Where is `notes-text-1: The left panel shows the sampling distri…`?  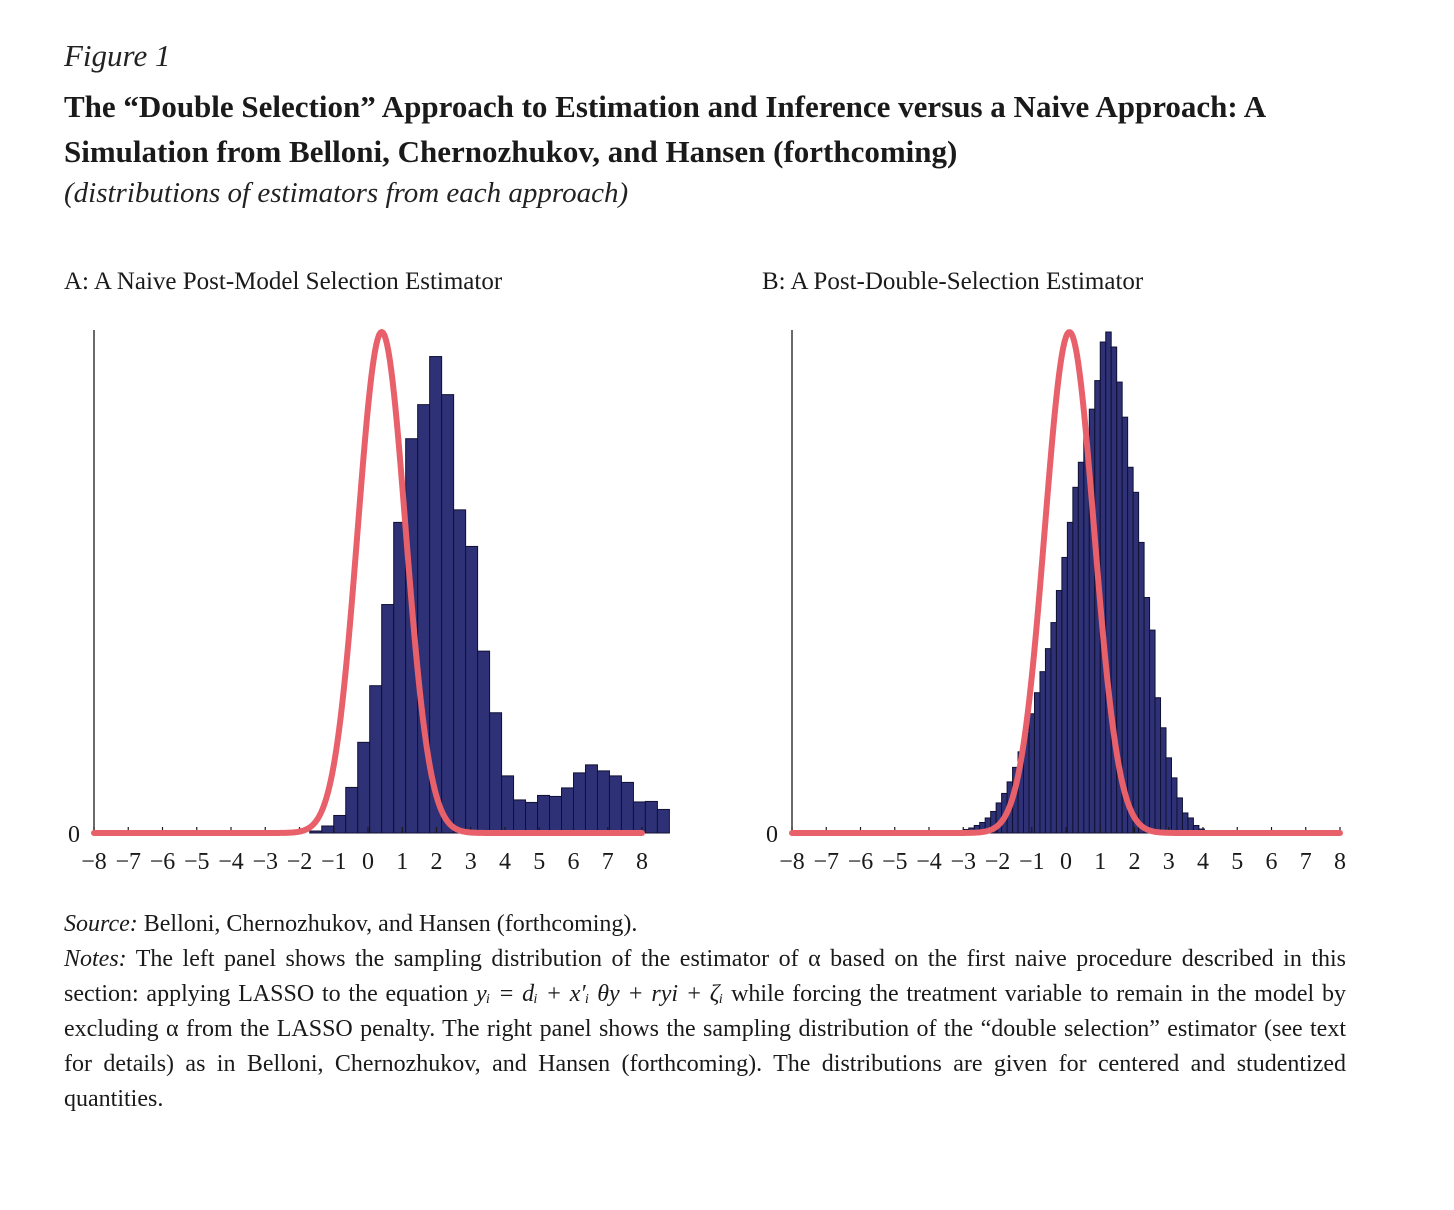
notes-text-1: The left panel shows the sampling distri… is located at coordinates (705, 976).